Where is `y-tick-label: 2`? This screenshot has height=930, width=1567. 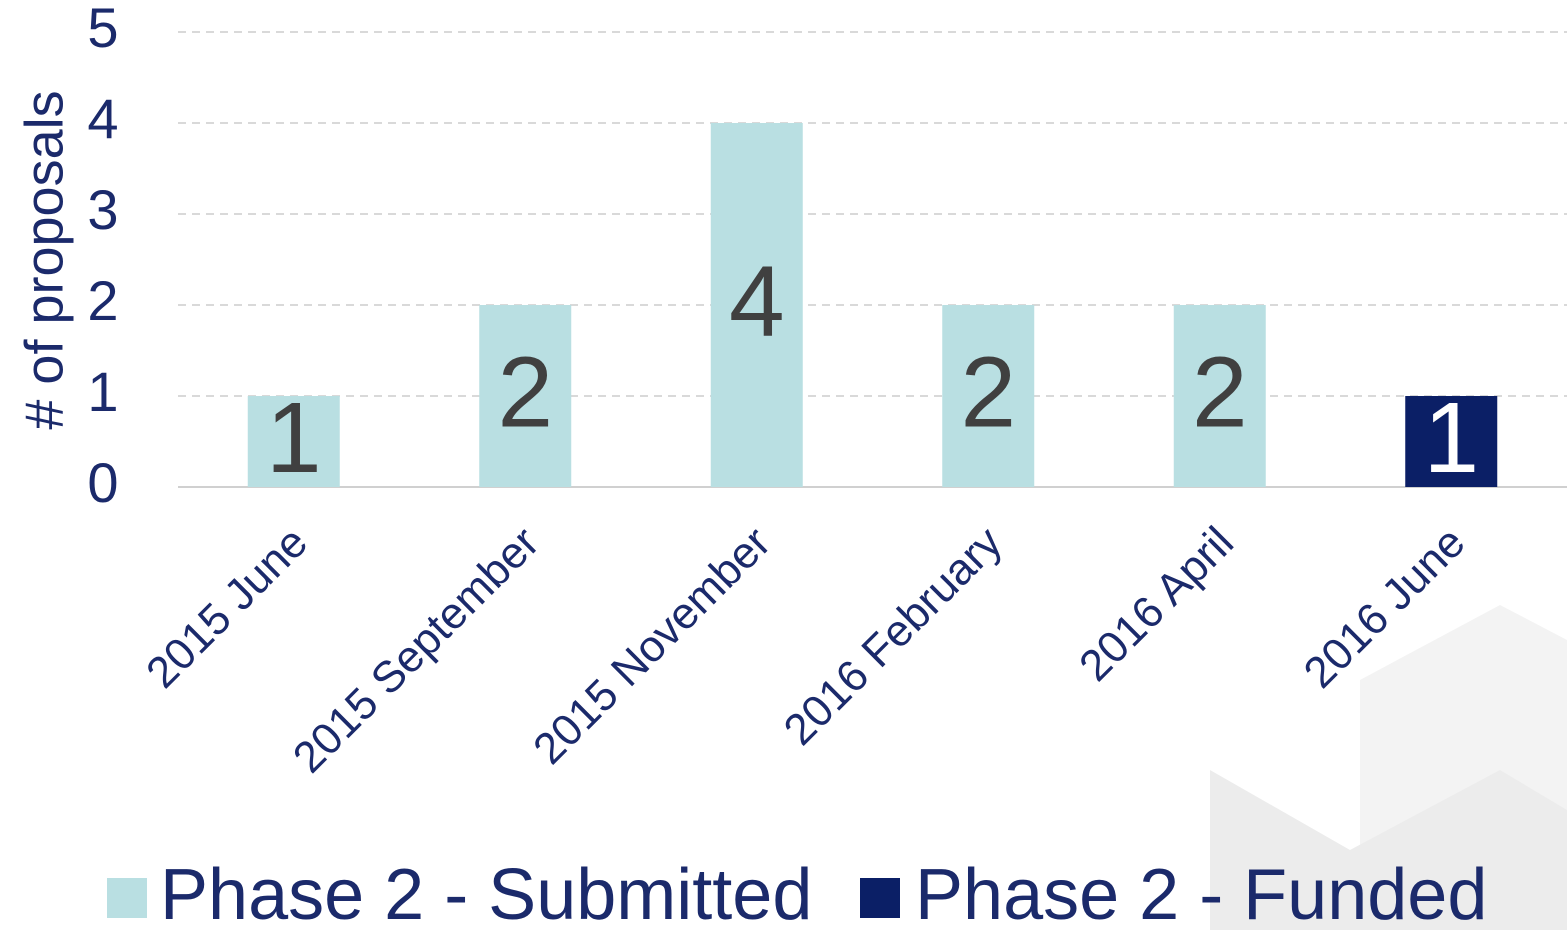 y-tick-label: 2 is located at coordinates (102, 300).